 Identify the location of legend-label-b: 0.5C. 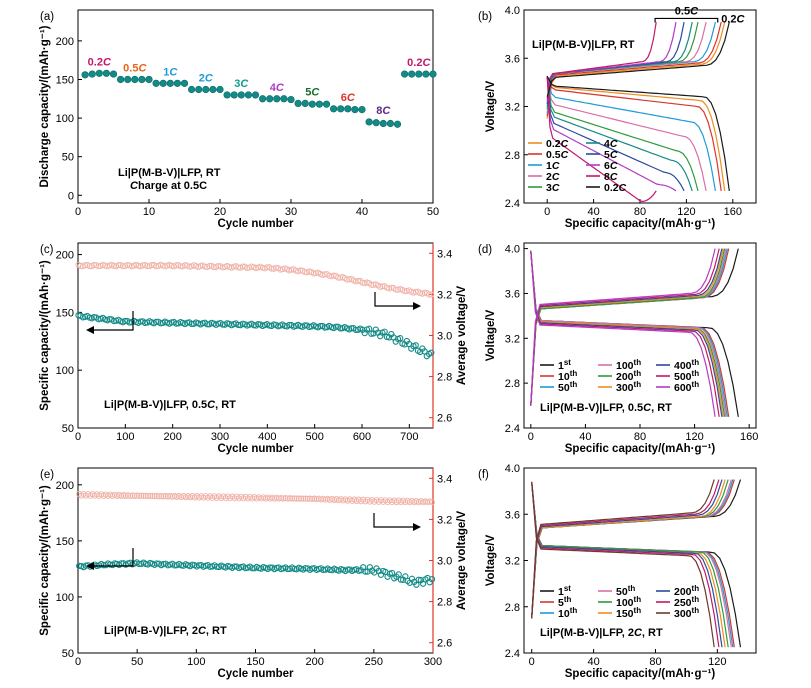
(557, 155).